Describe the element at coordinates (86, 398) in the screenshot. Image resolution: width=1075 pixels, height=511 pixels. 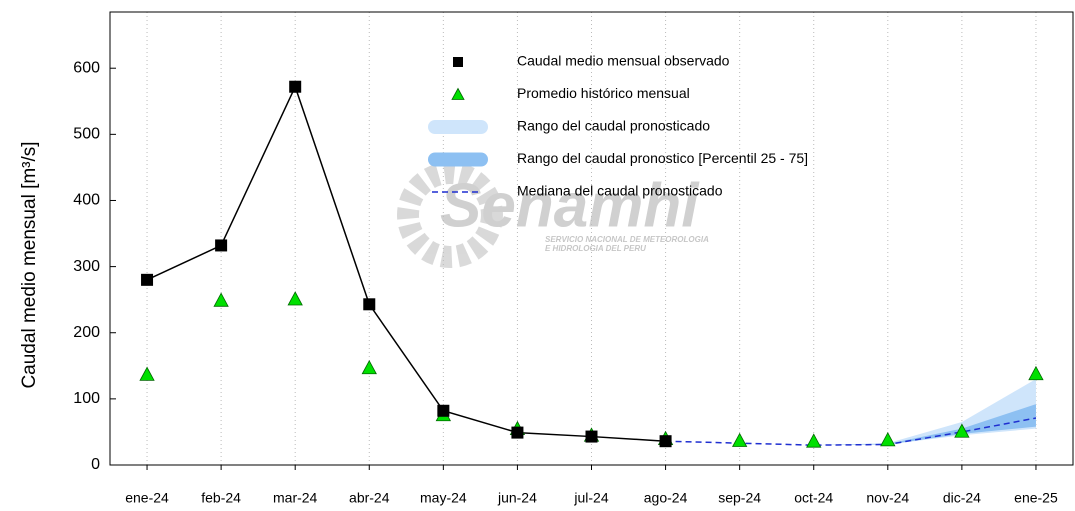
I see `y-tick-label: 100` at that location.